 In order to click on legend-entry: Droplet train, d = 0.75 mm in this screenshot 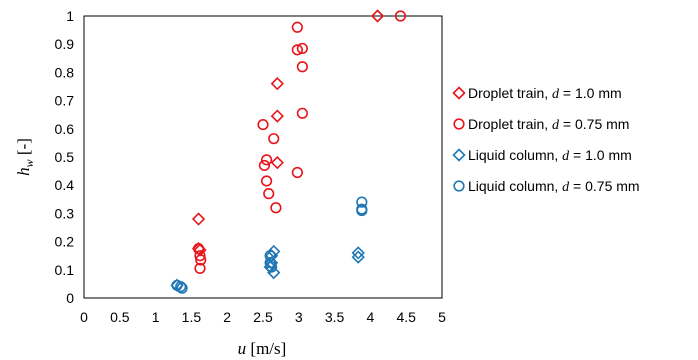, I will do `click(541, 124)`.